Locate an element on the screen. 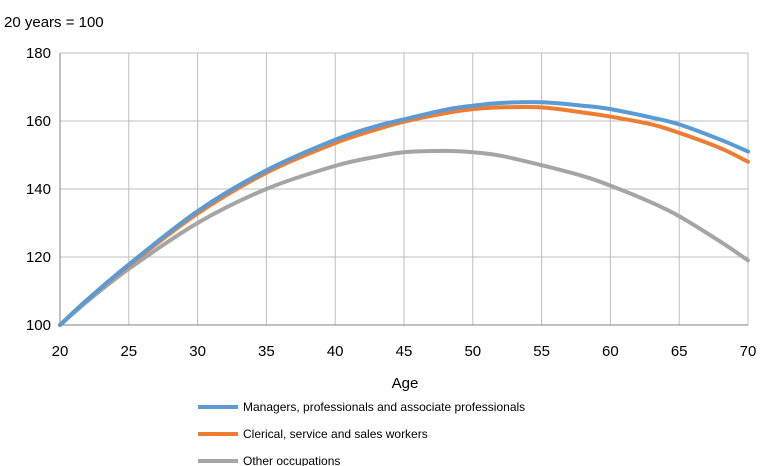  x-tick-labels: 20 25 30 35 40 45 50 55 60 65 70 is located at coordinates (404, 351).